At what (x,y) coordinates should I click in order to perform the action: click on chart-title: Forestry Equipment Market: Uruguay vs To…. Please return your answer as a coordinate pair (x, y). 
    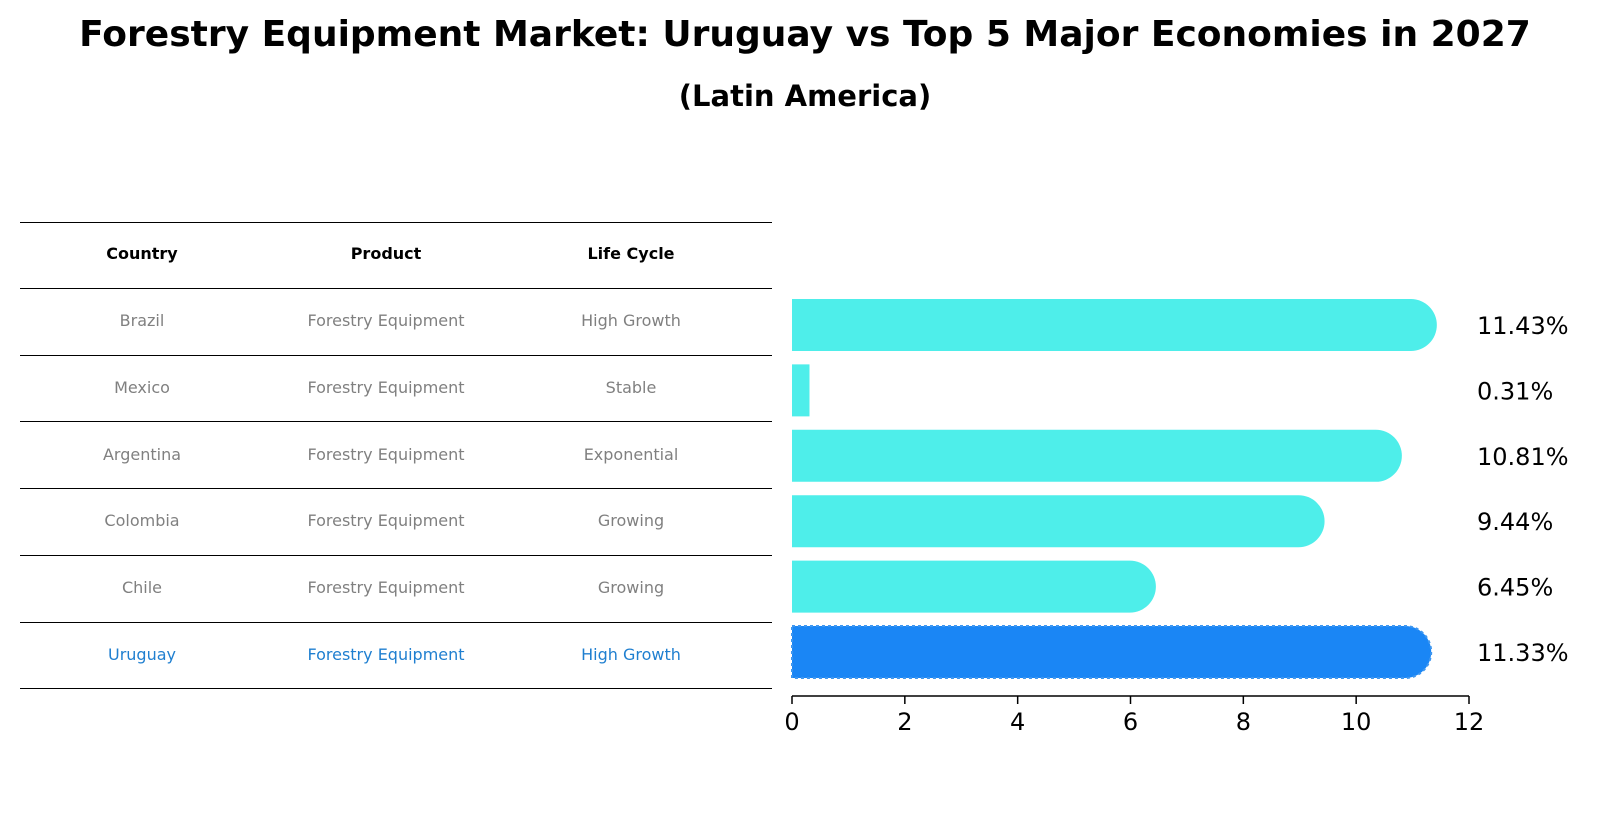
    Looking at the image, I should click on (805, 34).